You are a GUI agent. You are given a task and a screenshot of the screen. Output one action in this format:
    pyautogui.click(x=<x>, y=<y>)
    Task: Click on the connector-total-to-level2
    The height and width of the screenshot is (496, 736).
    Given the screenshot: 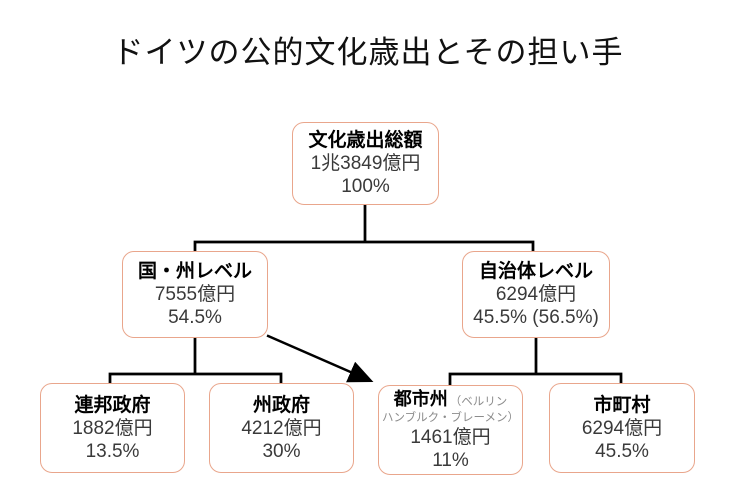 What is the action you would take?
    pyautogui.click(x=364, y=228)
    